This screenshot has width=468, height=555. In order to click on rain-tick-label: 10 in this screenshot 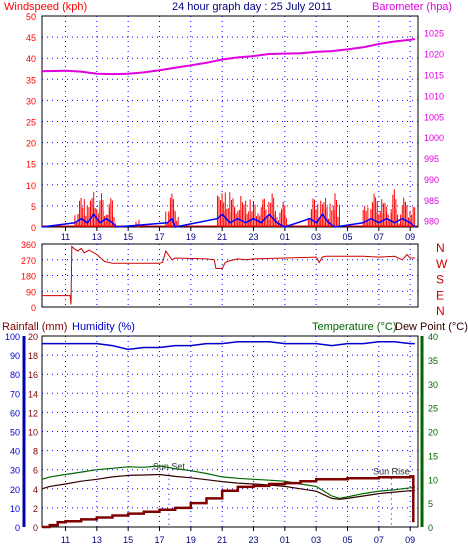, I will do `click(33, 433)`.